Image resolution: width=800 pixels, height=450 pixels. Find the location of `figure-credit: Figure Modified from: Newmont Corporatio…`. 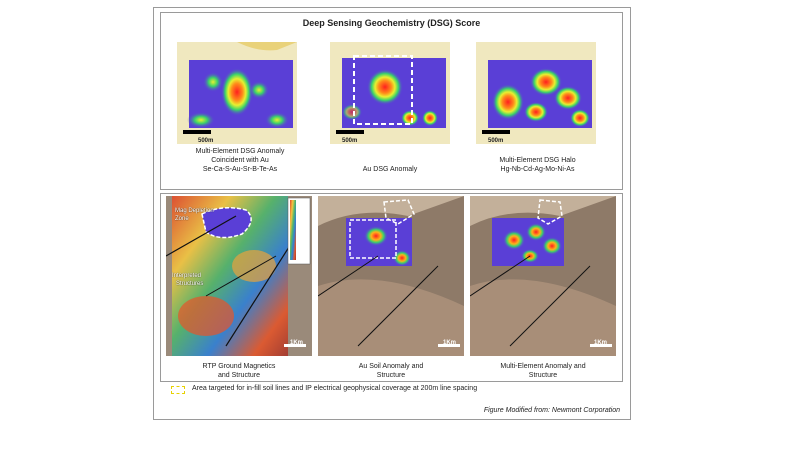

figure-credit: Figure Modified from: Newmont Corporatio… is located at coordinates (551, 410).